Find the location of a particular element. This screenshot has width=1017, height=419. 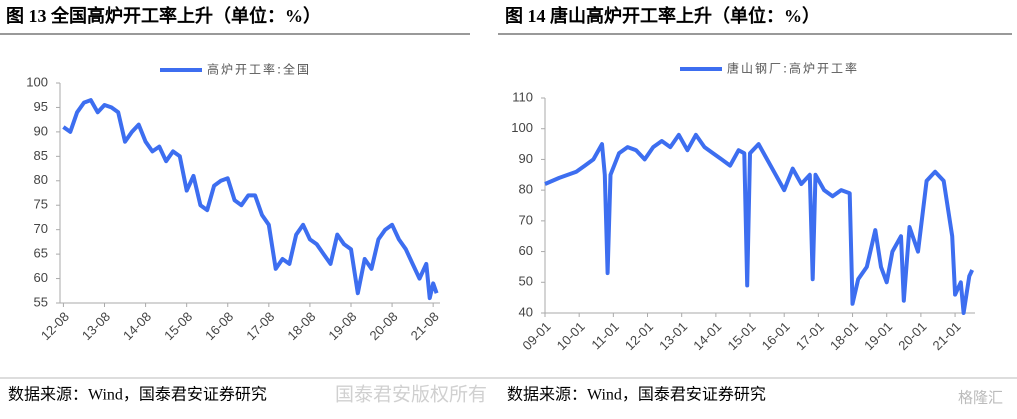

x-tick-label: 09-01 is located at coordinates (536, 336).